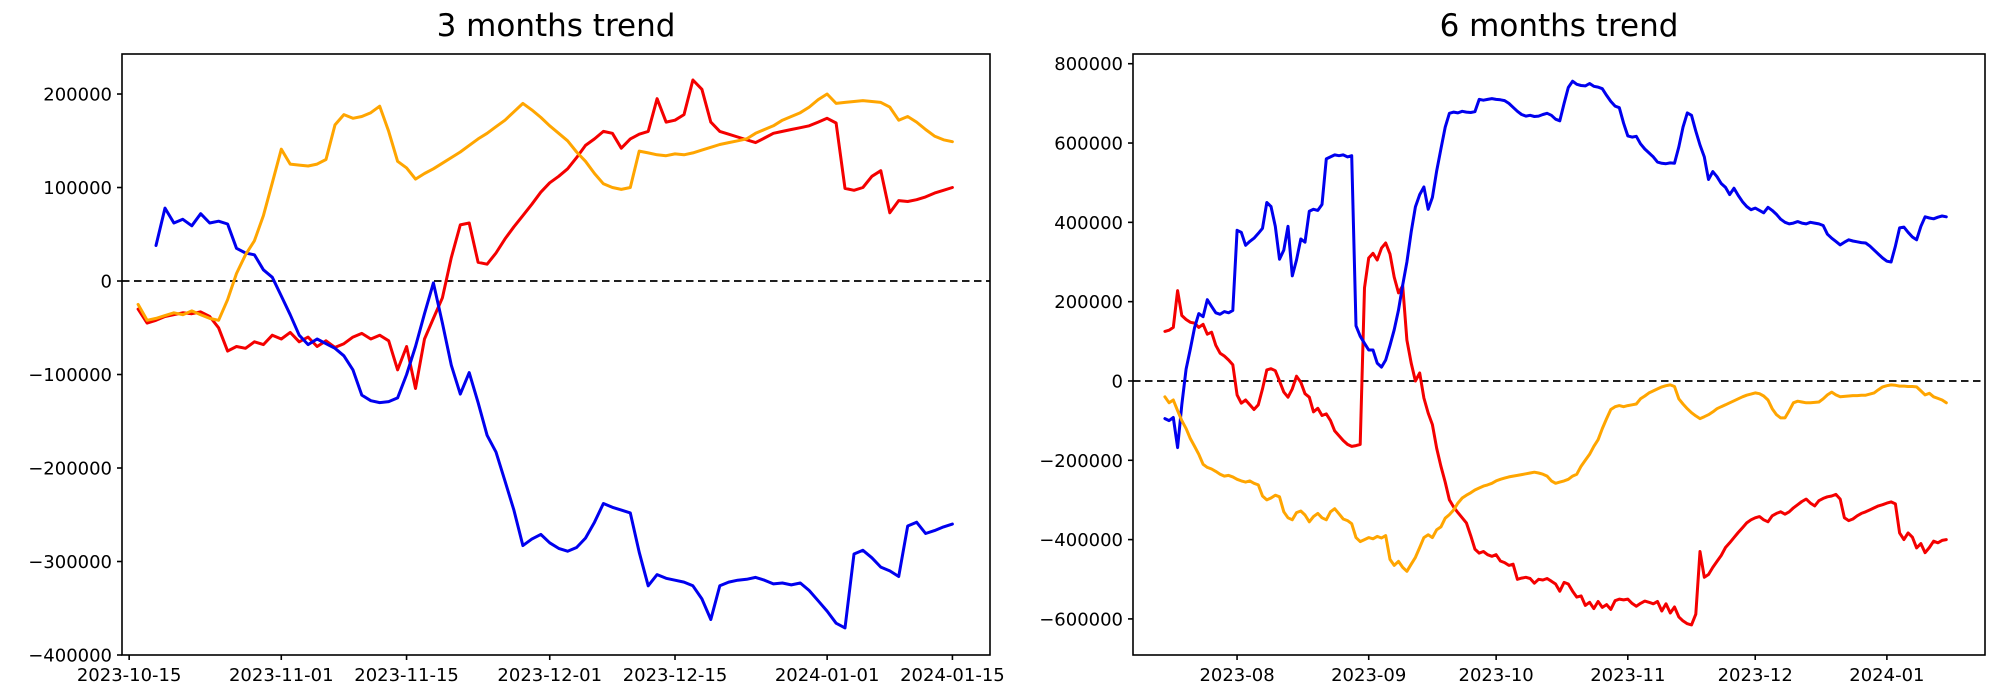  Describe the element at coordinates (70, 375) in the screenshot. I see `y-tick-label: −100000` at that location.